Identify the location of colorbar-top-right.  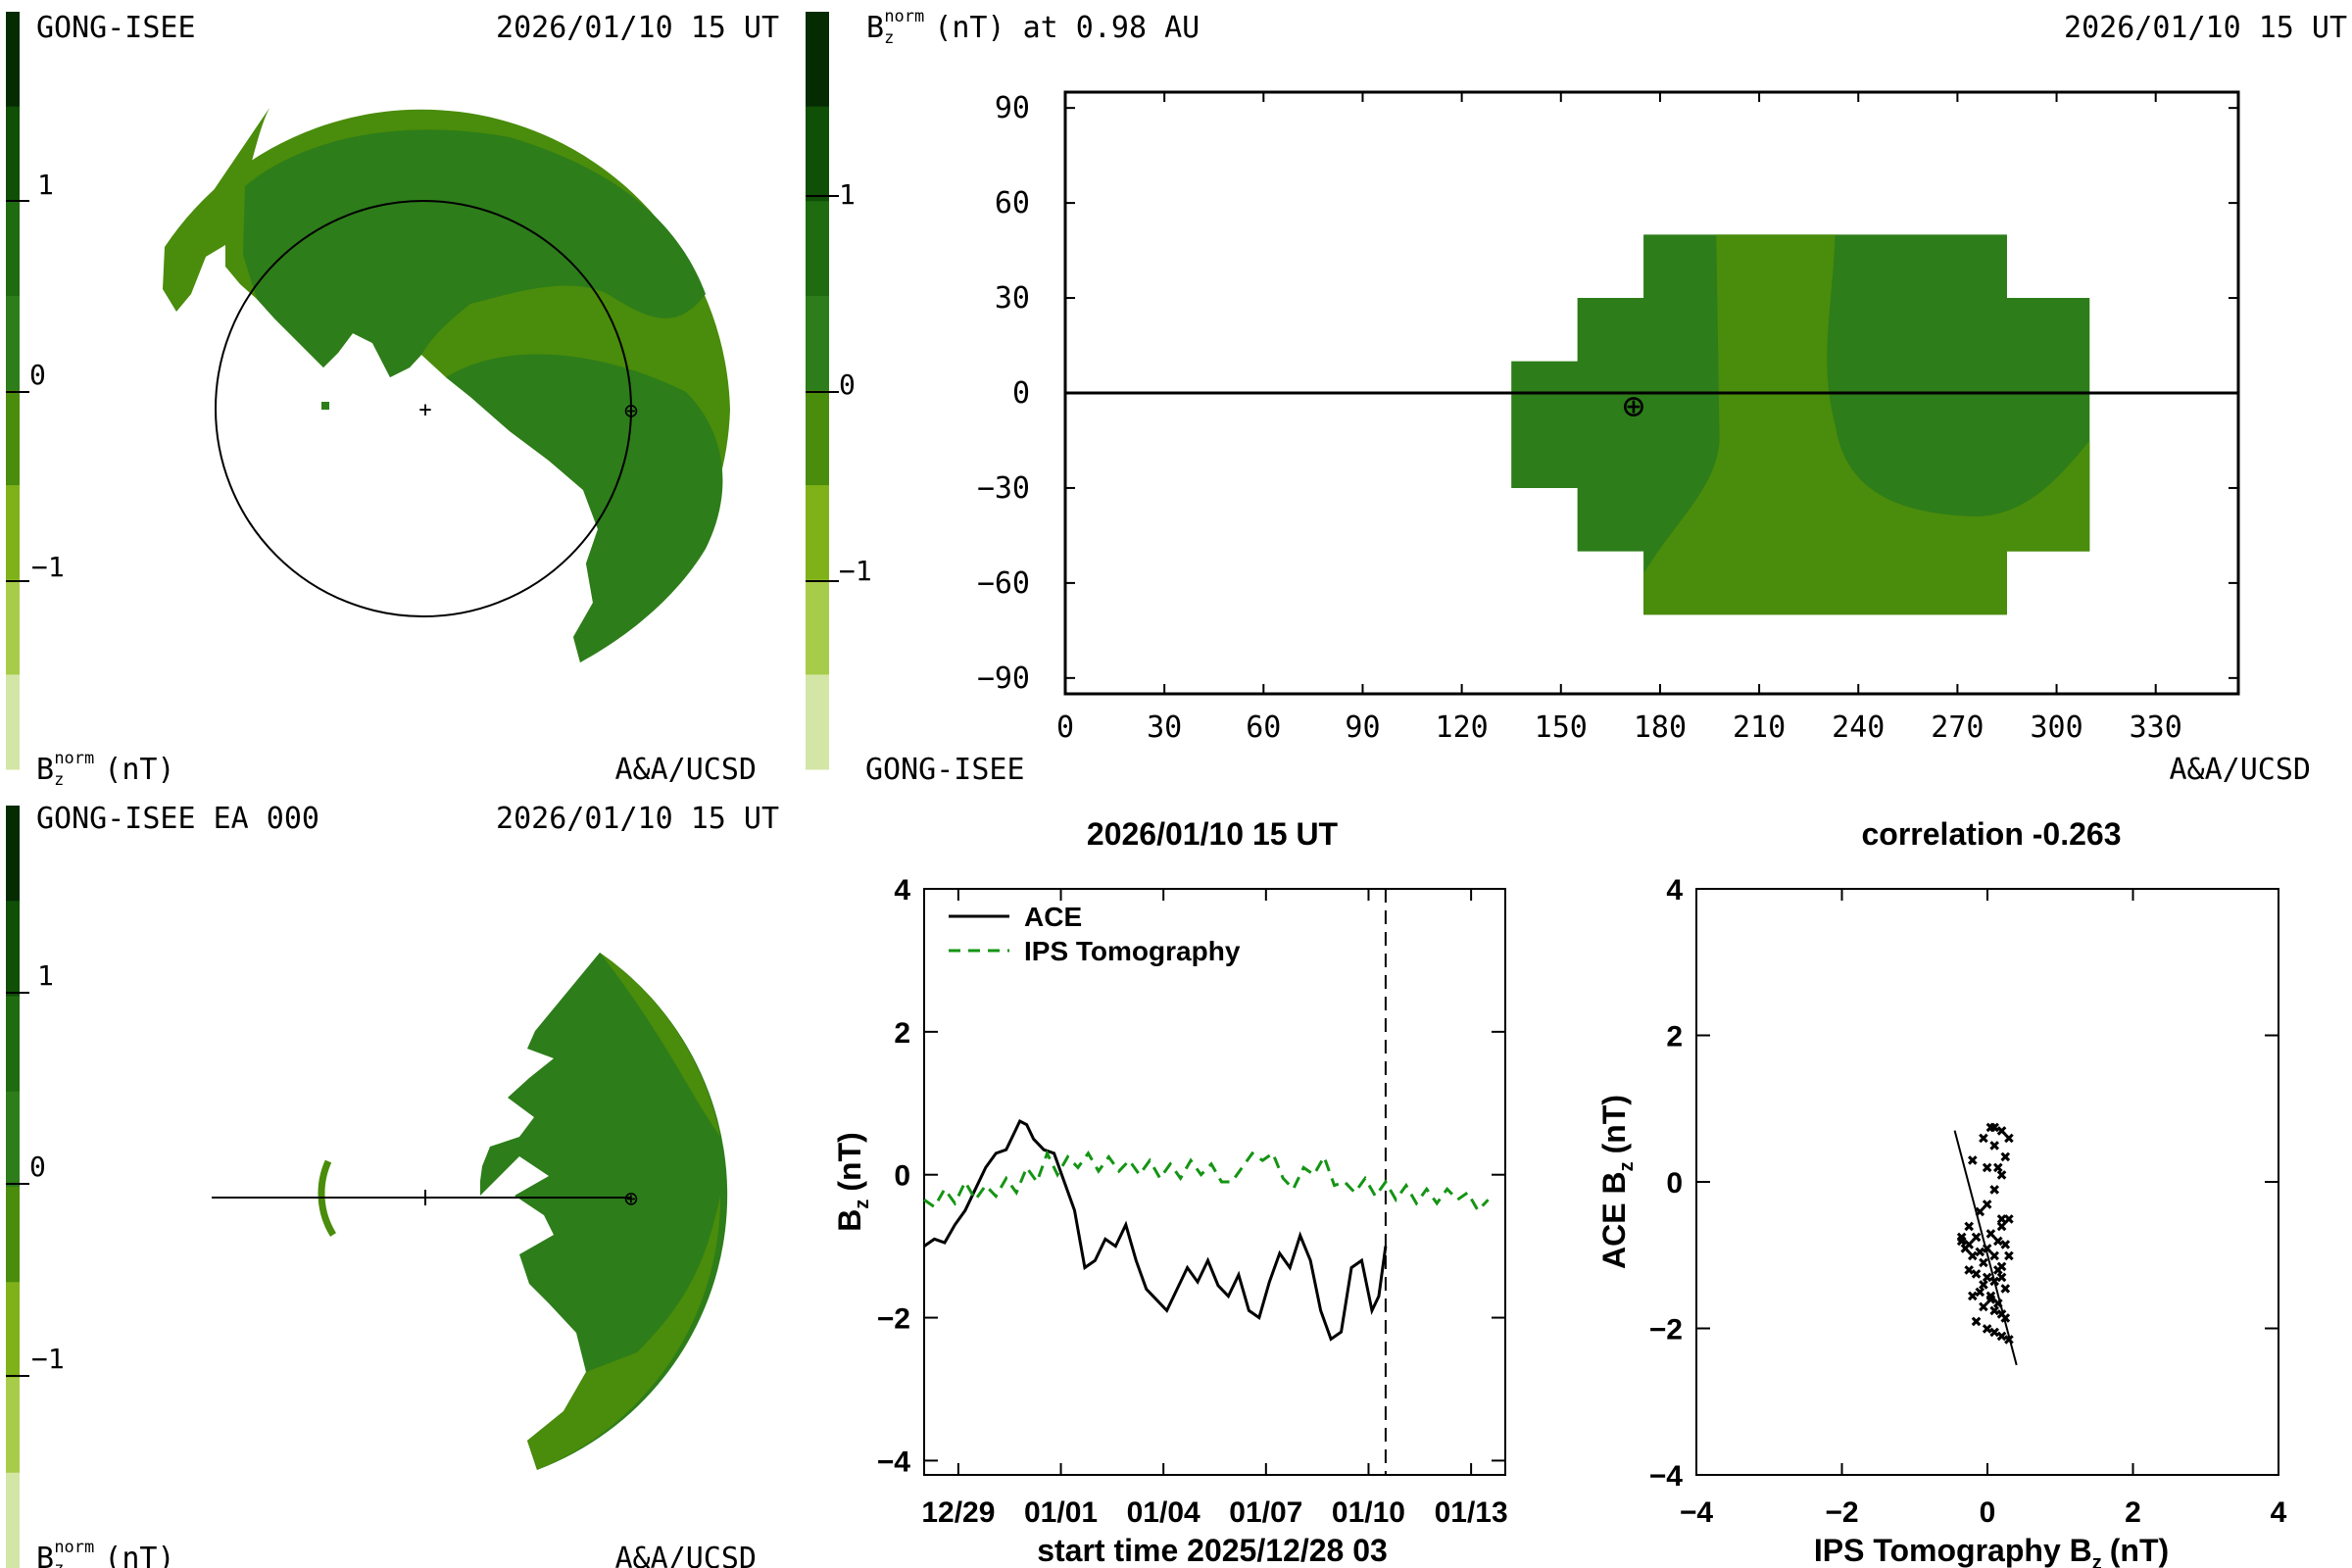
(822, 391).